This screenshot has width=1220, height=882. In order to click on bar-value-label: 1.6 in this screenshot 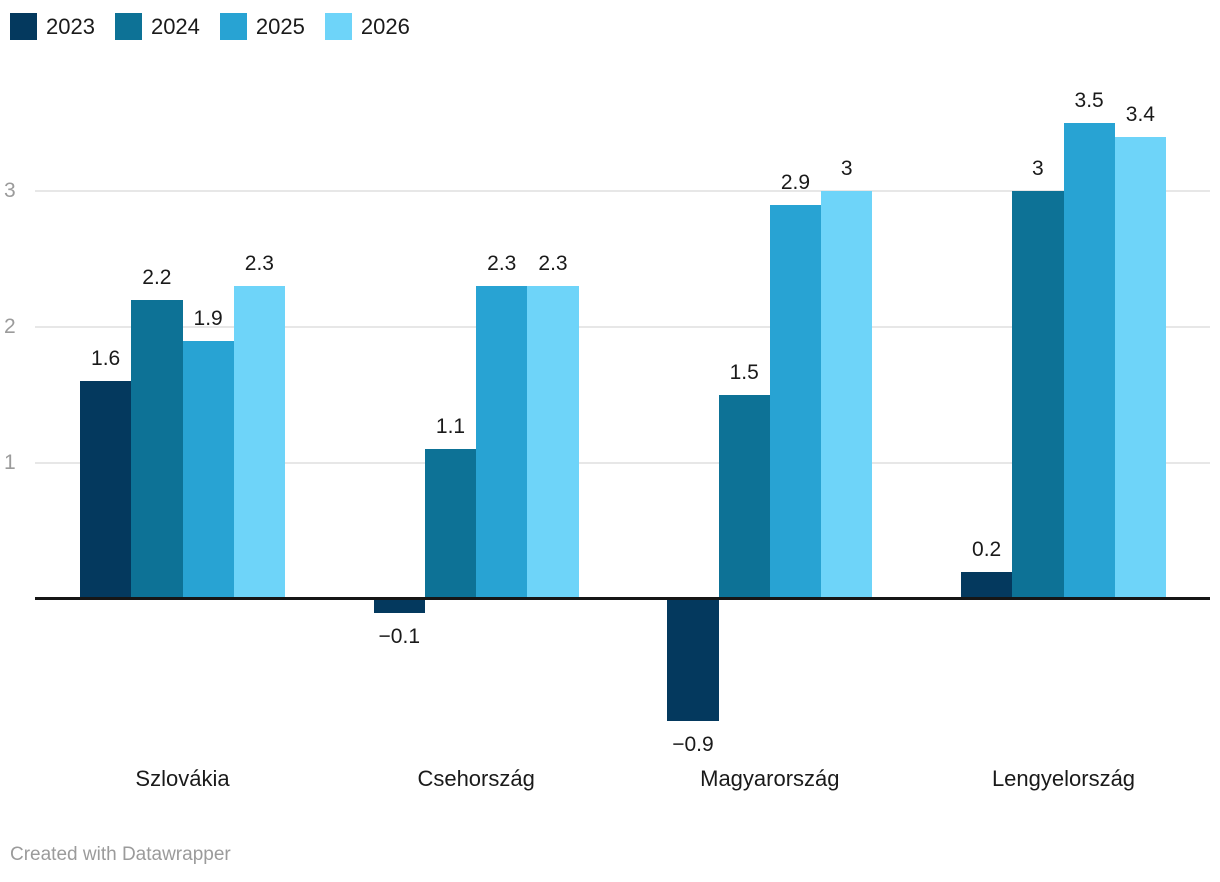, I will do `click(106, 359)`.